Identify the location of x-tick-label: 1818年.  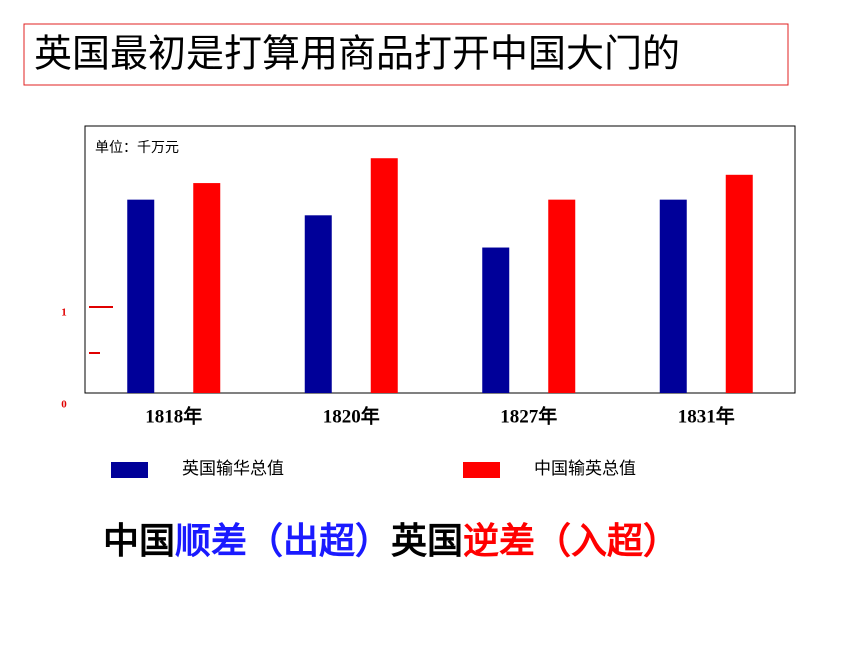
(173, 415).